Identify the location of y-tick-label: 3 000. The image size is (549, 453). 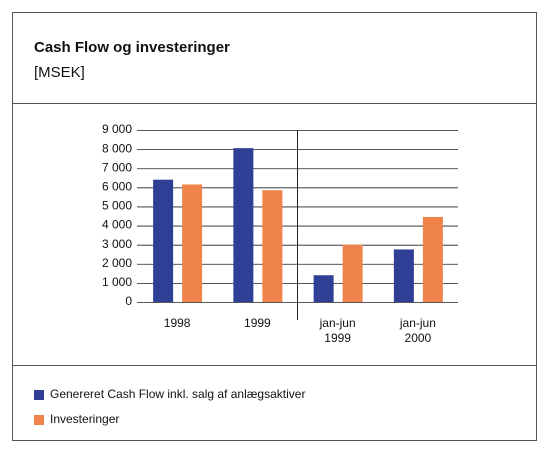
(117, 244).